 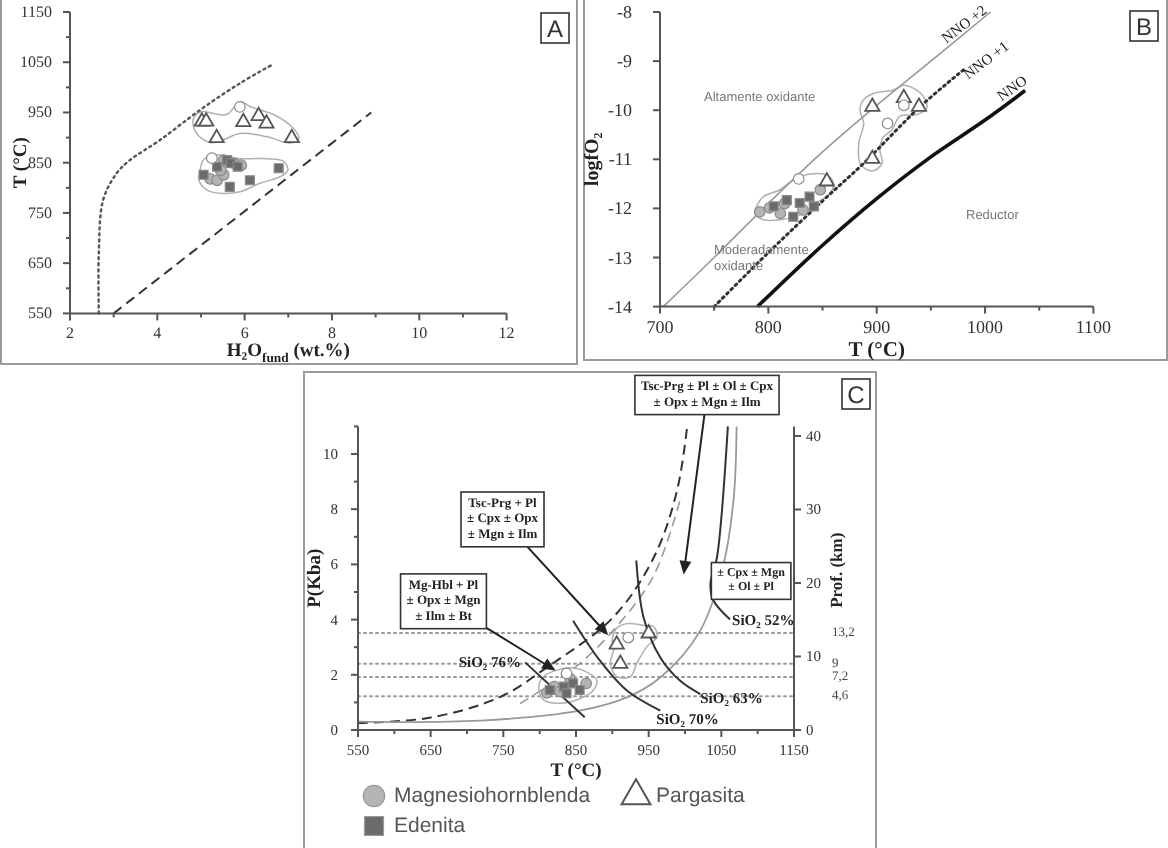 What do you see at coordinates (36, 62) in the screenshot?
I see `y-tick-label: 1050` at bounding box center [36, 62].